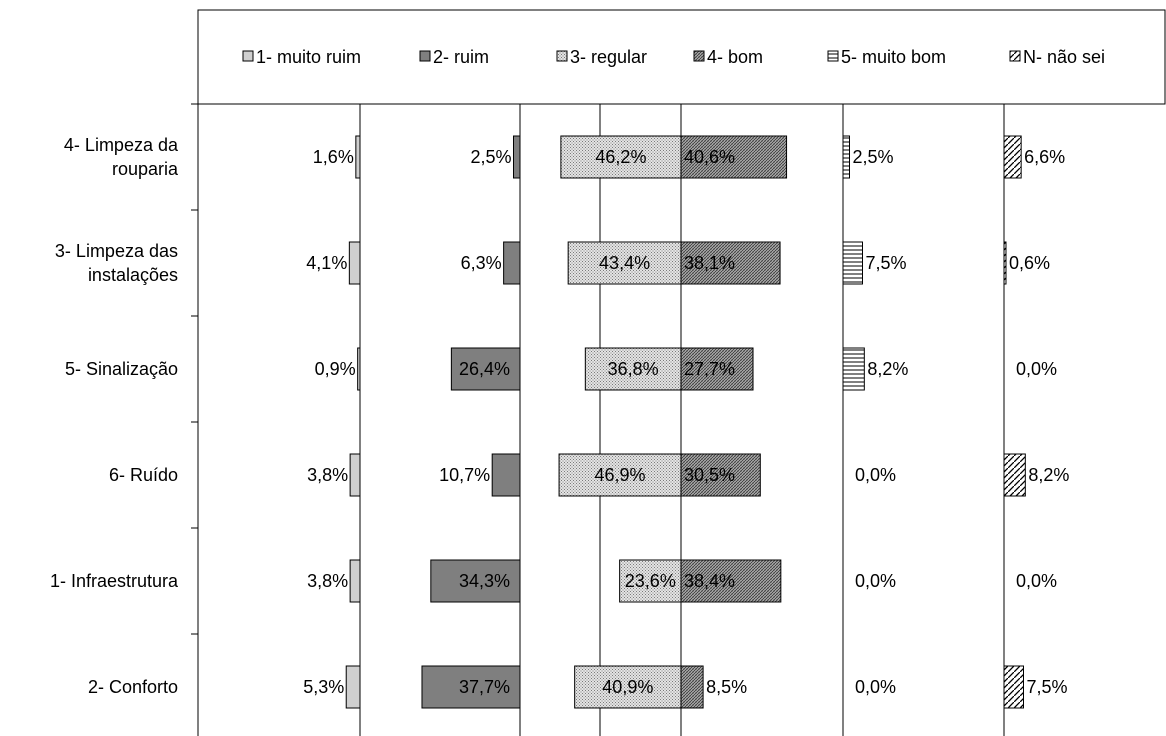 The width and height of the screenshot is (1166, 736). What do you see at coordinates (608, 57) in the screenshot?
I see `legend-label-3-regular: 3- regular` at bounding box center [608, 57].